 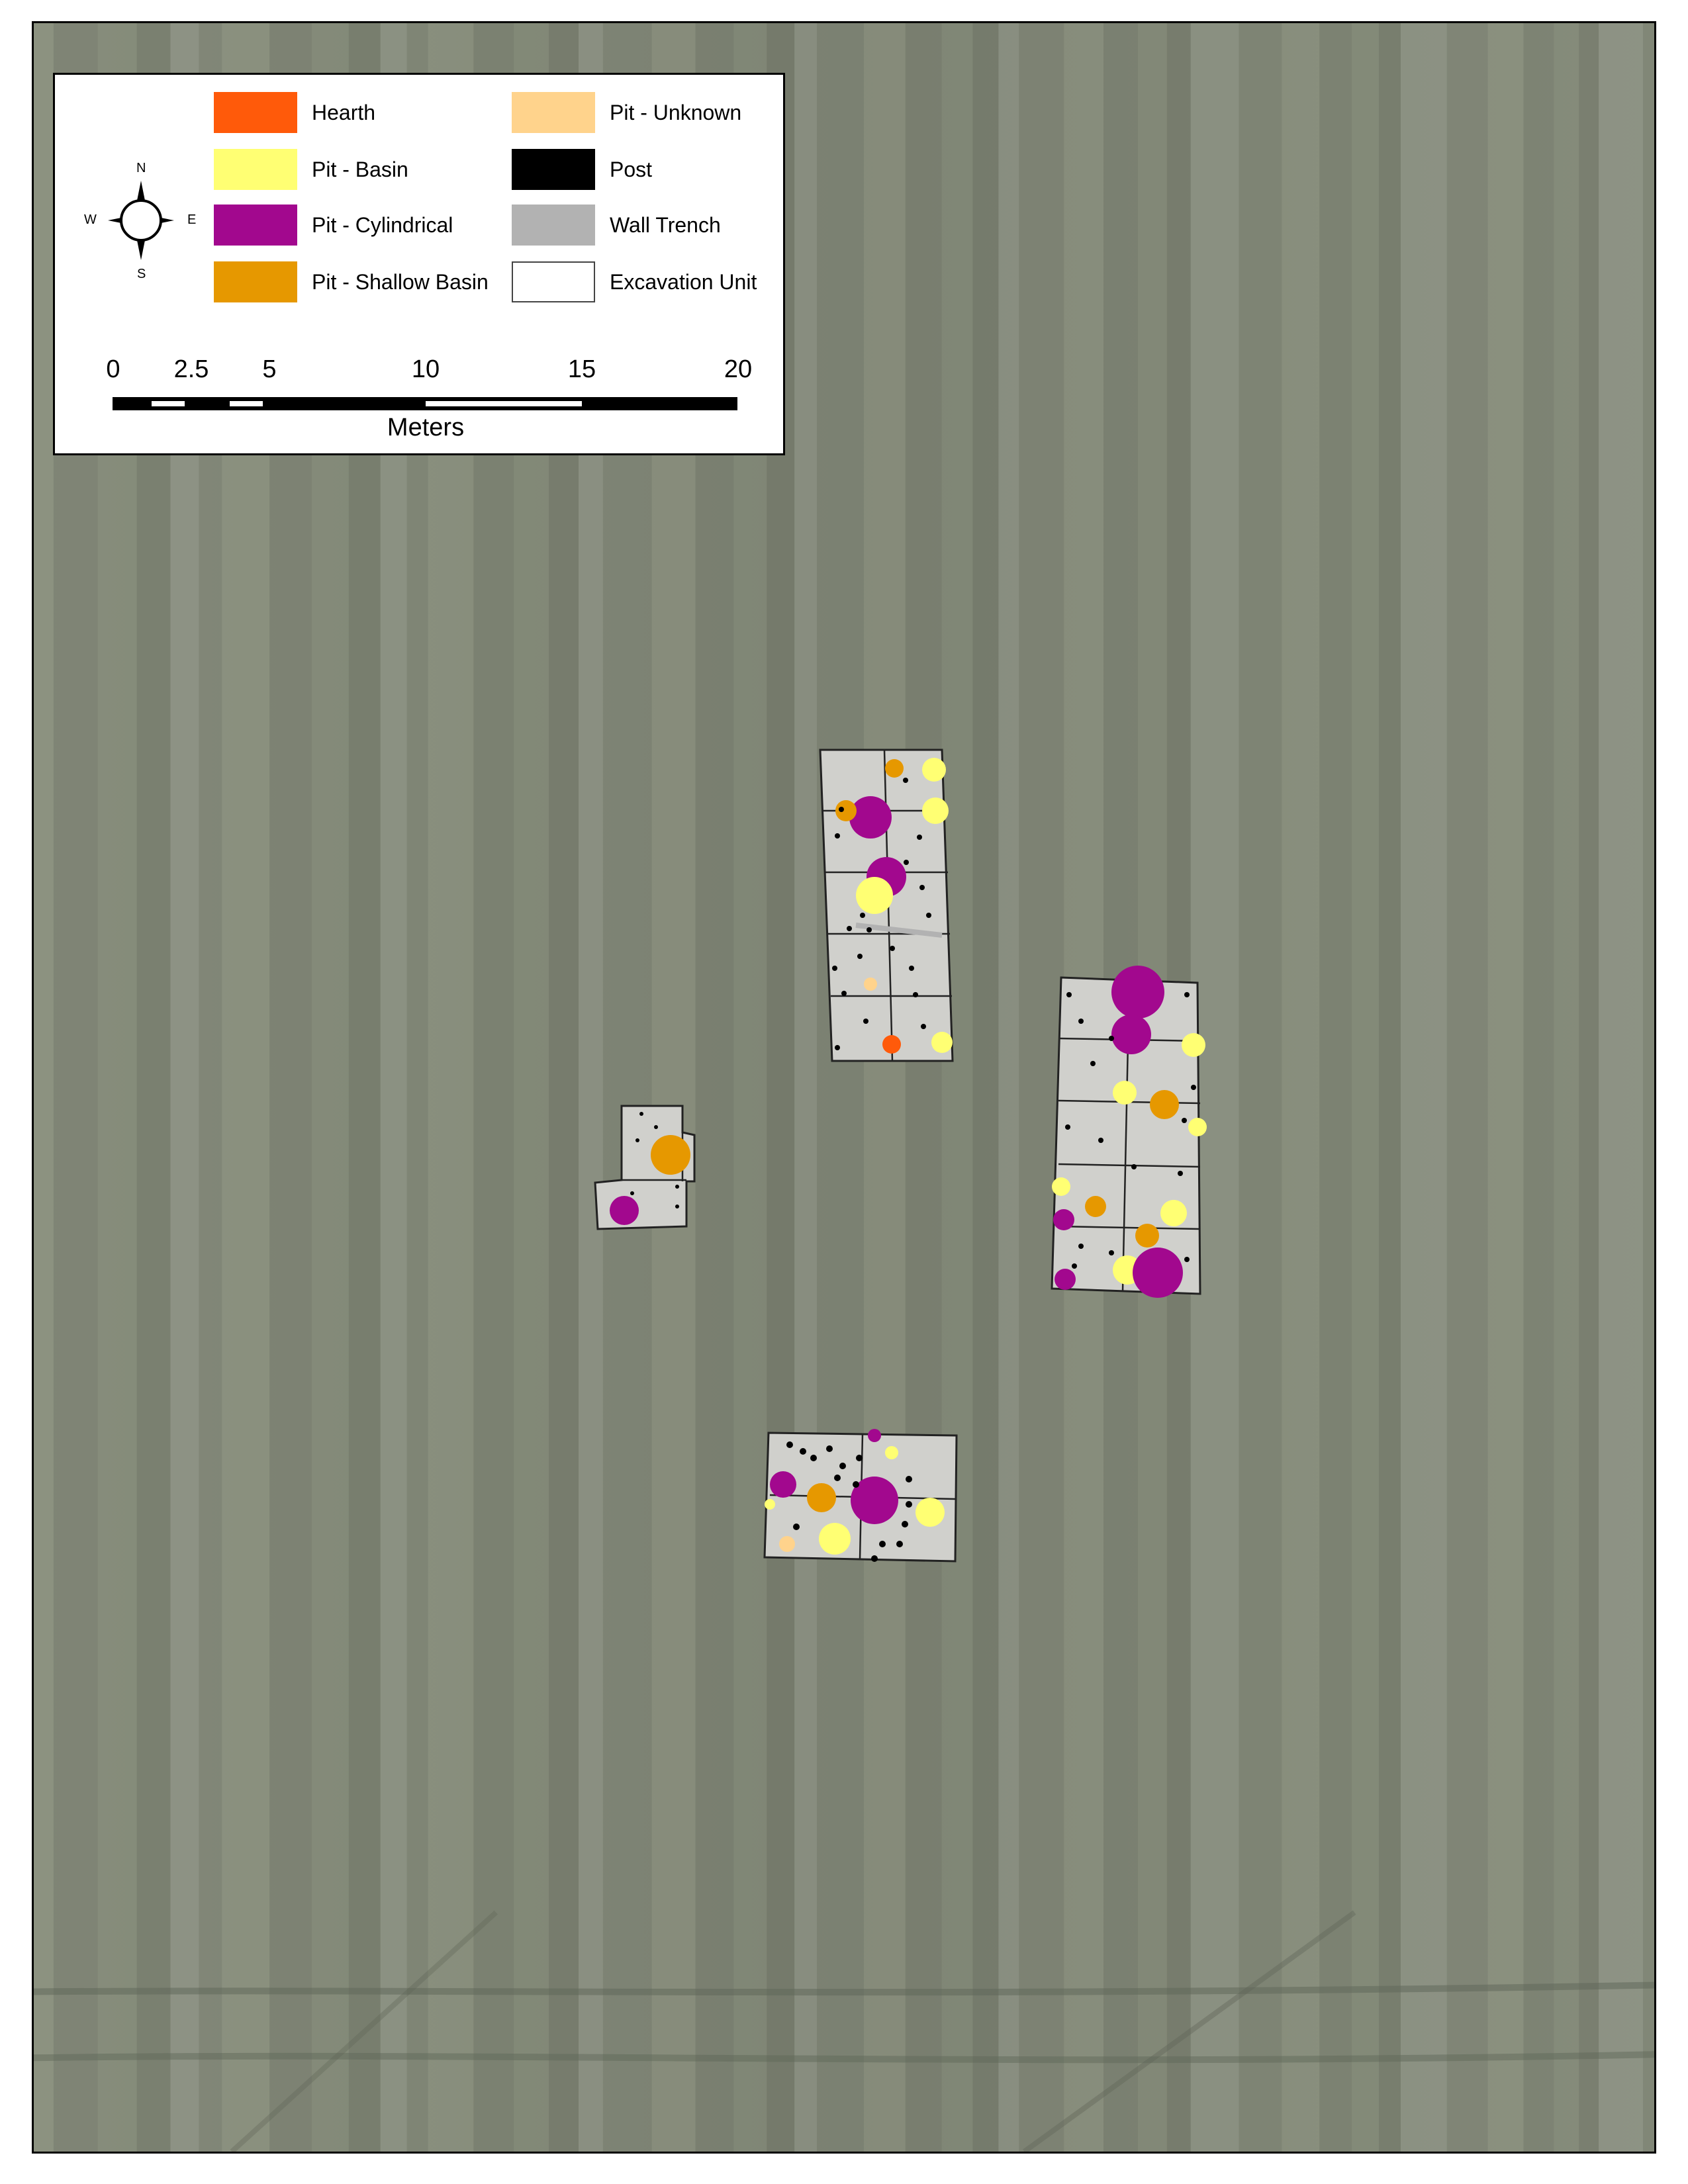 What do you see at coordinates (360, 170) in the screenshot?
I see `legend-label-pit-basin: Pit - Basin` at bounding box center [360, 170].